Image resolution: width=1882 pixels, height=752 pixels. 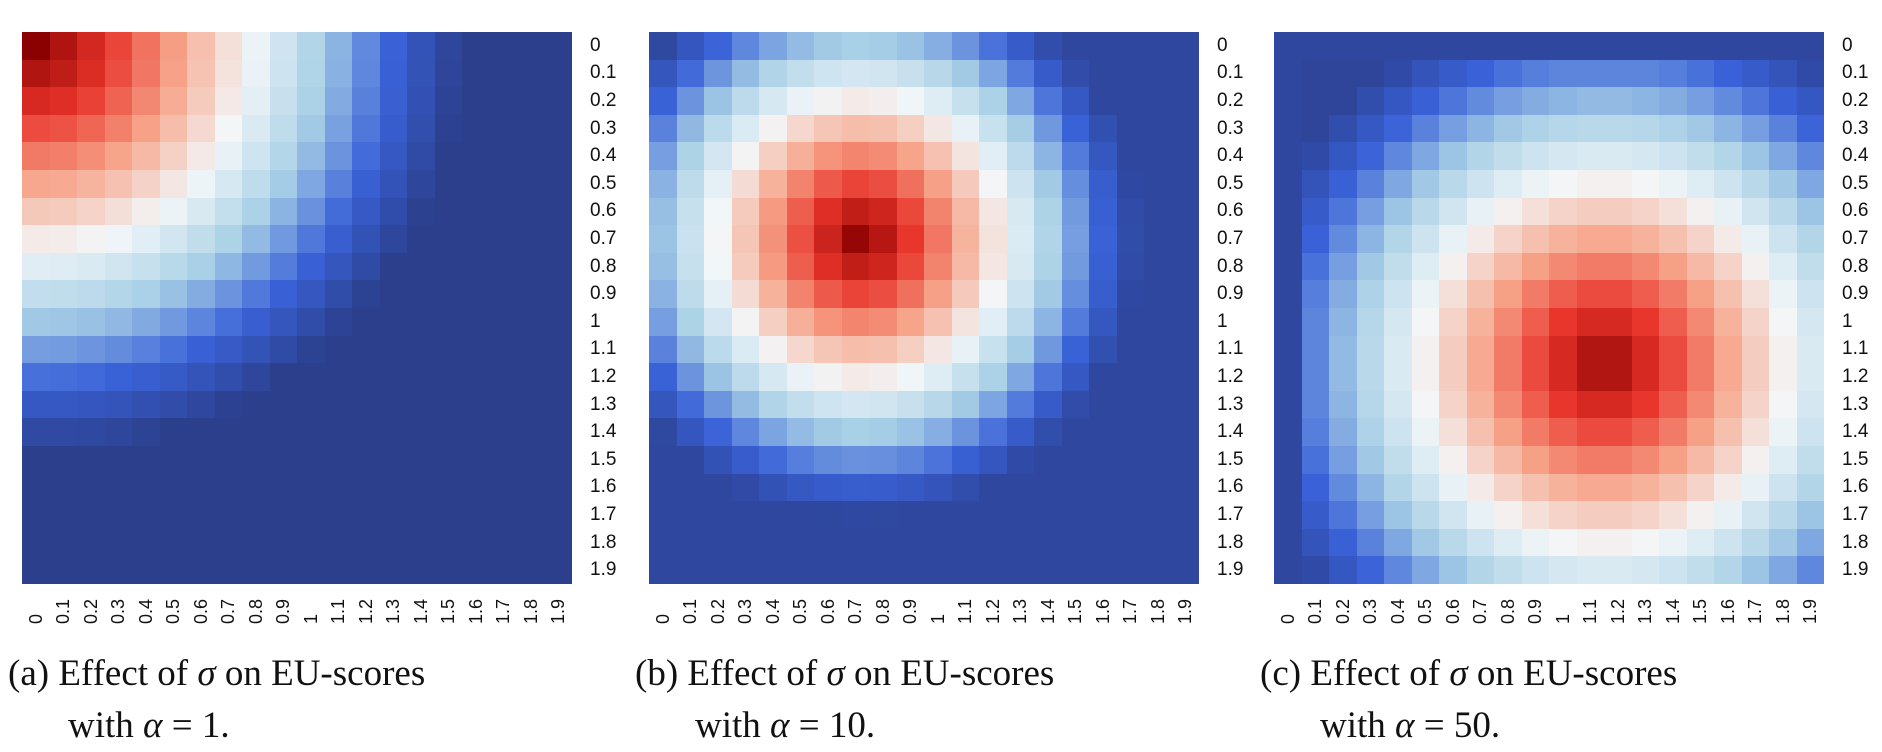 I want to click on y-tick-label: 0.3, so click(x=603, y=128).